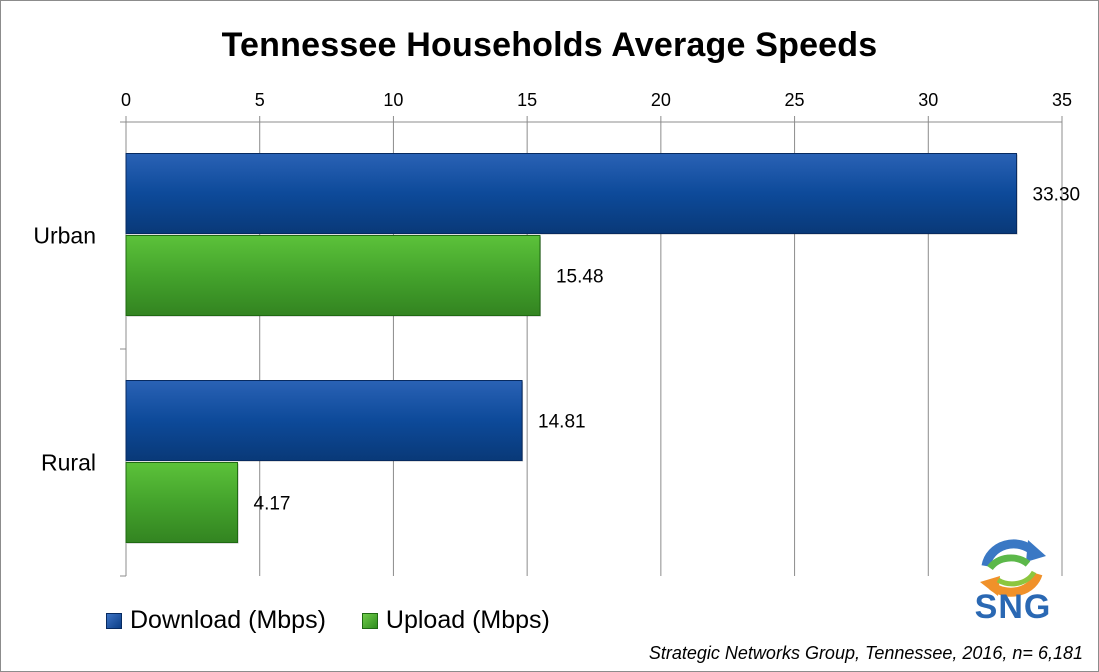 This screenshot has height=672, width=1099. Describe the element at coordinates (228, 620) in the screenshot. I see `legend-label-download: Download (Mbps)` at that location.